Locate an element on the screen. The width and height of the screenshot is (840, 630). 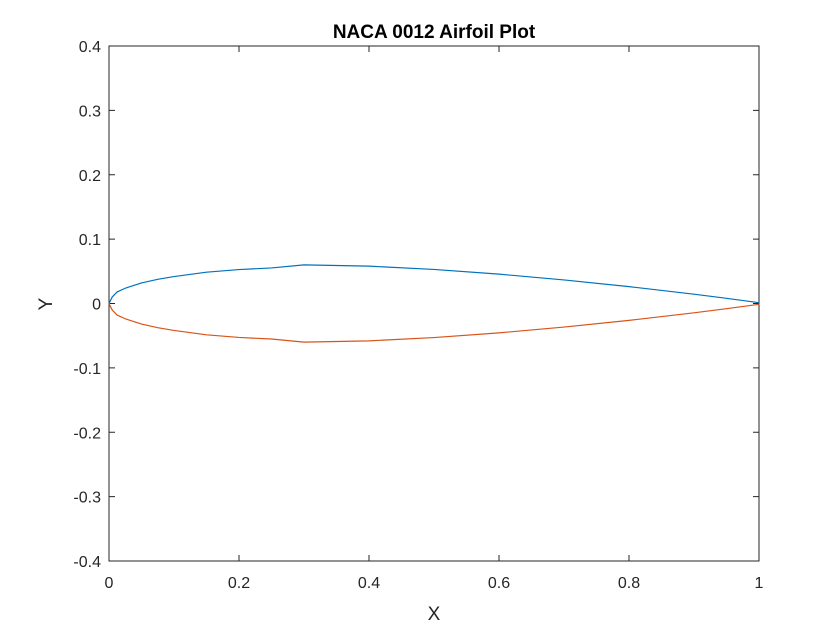
y-tick-label: 0.3 is located at coordinates (90, 111).